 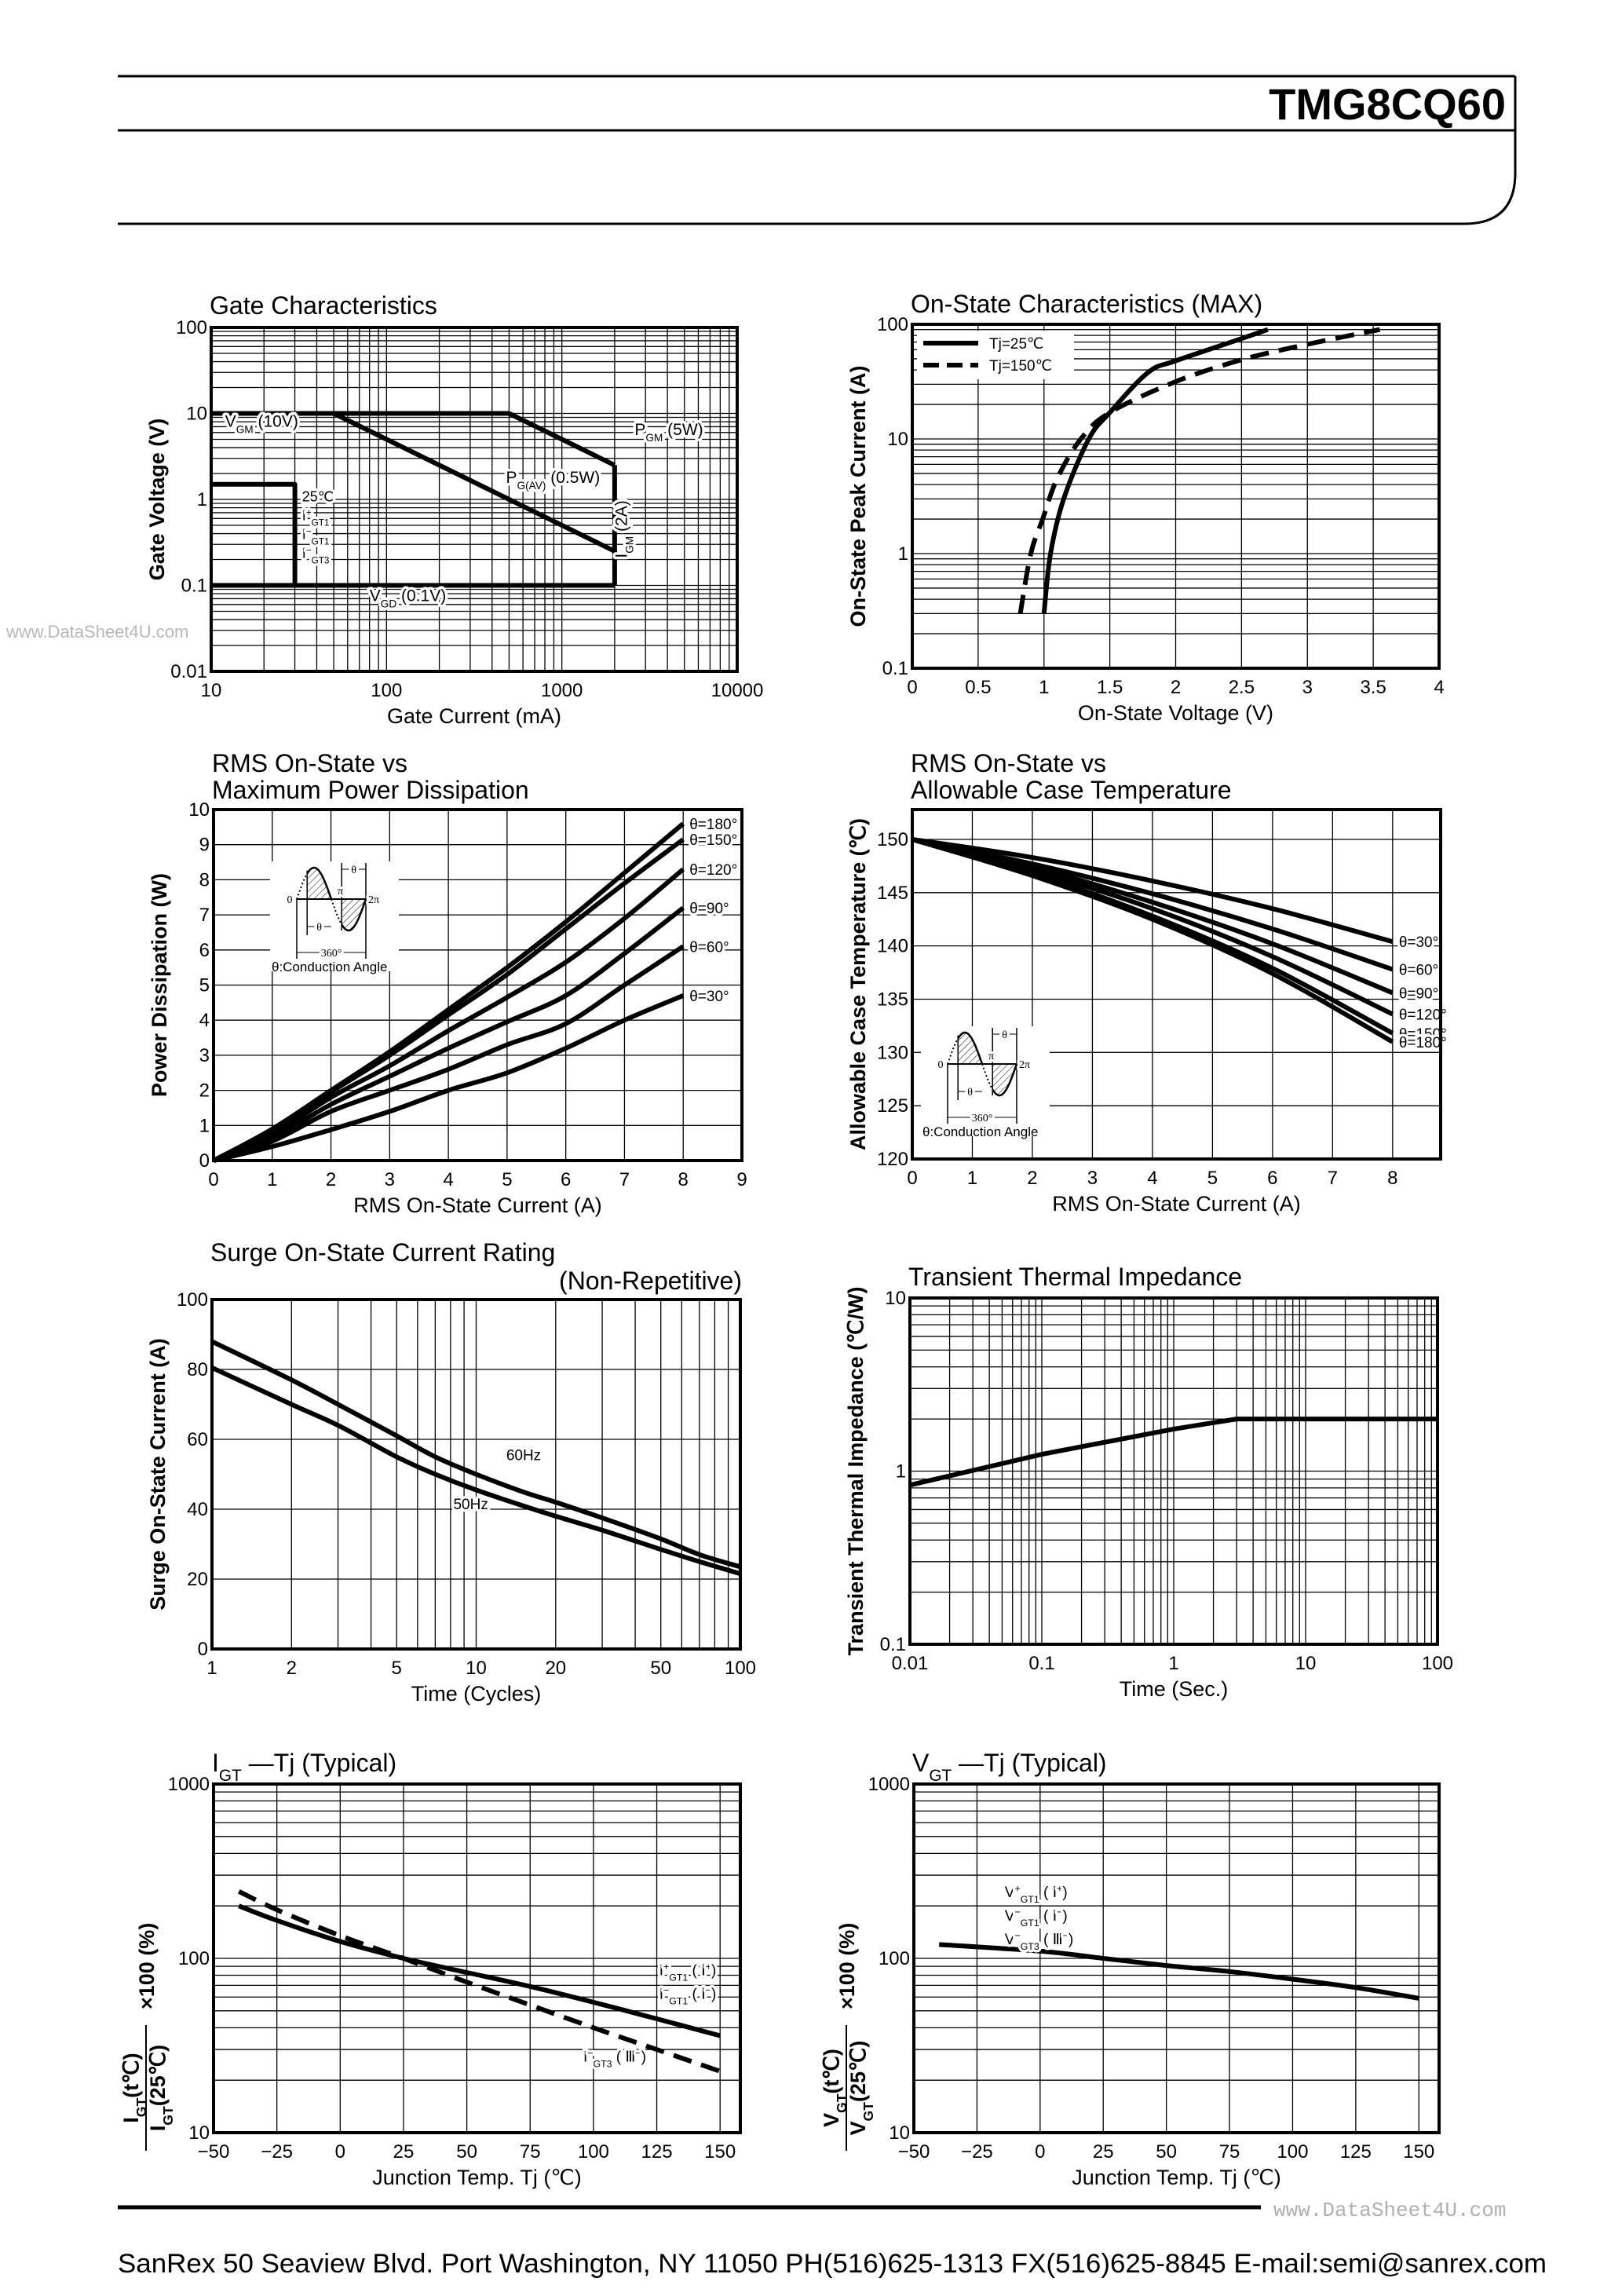 What do you see at coordinates (709, 997) in the screenshot?
I see `series-label: θ=30°` at bounding box center [709, 997].